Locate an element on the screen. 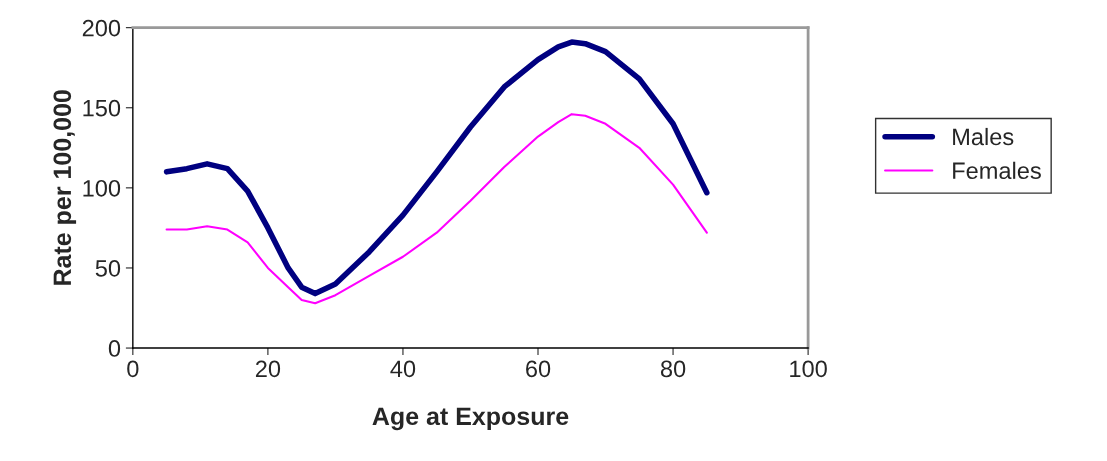  x-tick-label: 20 is located at coordinates (268, 369).